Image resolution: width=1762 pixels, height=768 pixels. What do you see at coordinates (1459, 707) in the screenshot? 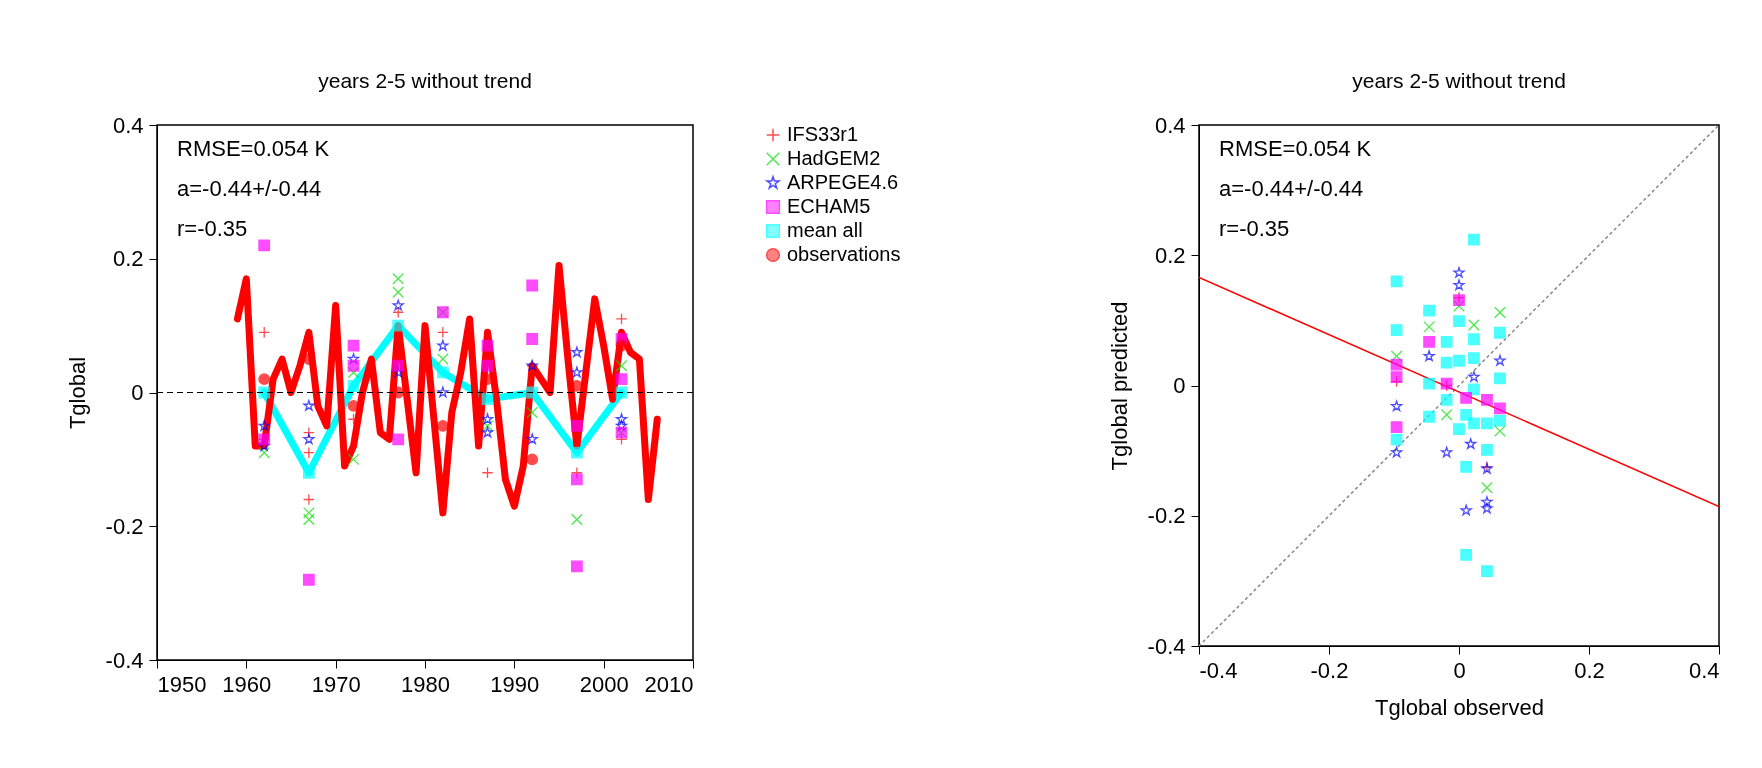
I see `x-axis-title: Tglobal observed` at bounding box center [1459, 707].